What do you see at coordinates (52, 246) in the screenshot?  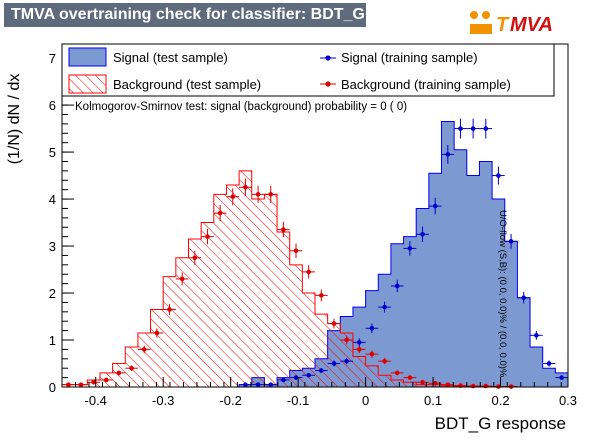 I see `y-tick-label: 3` at bounding box center [52, 246].